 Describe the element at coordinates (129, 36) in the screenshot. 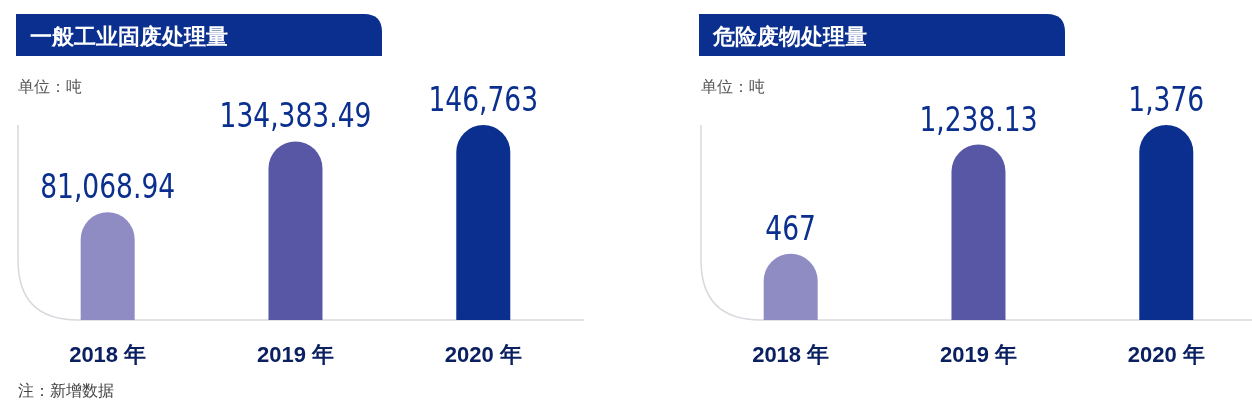

I see `chart-title: 一般工业固废处理量` at that location.